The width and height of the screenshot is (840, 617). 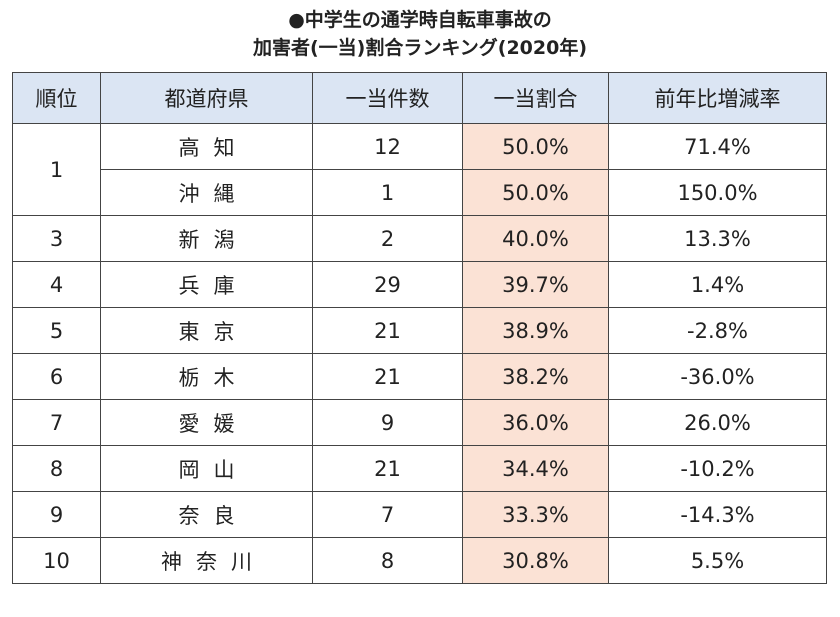 What do you see at coordinates (717, 514) in the screenshot?
I see `change-cell: -14.3%` at bounding box center [717, 514].